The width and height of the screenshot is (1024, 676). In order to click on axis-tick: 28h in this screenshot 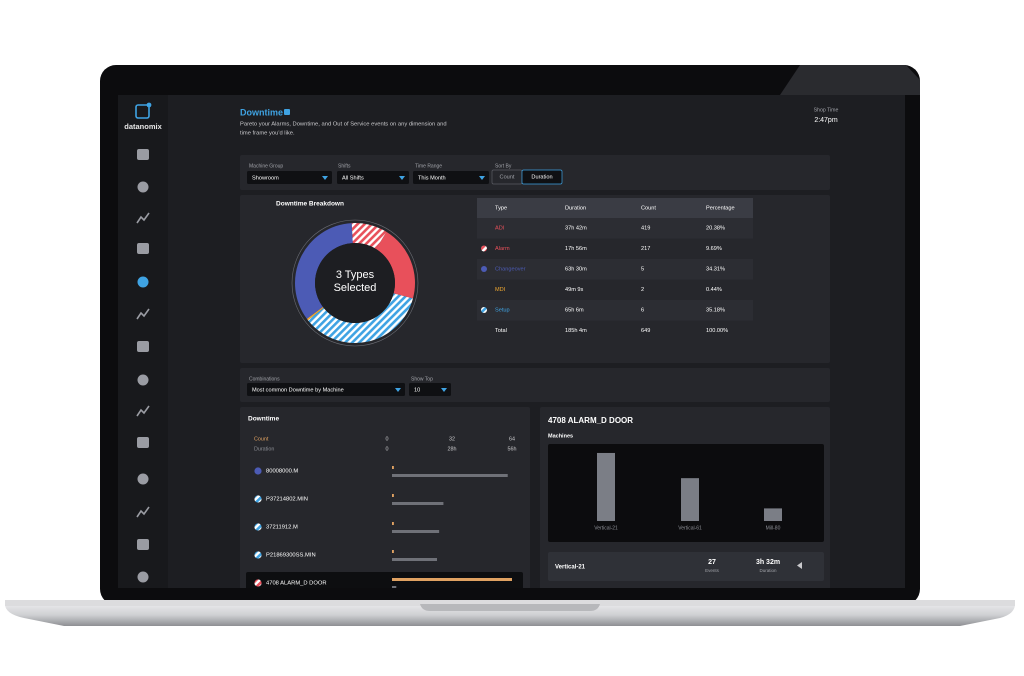, I will do `click(452, 449)`.